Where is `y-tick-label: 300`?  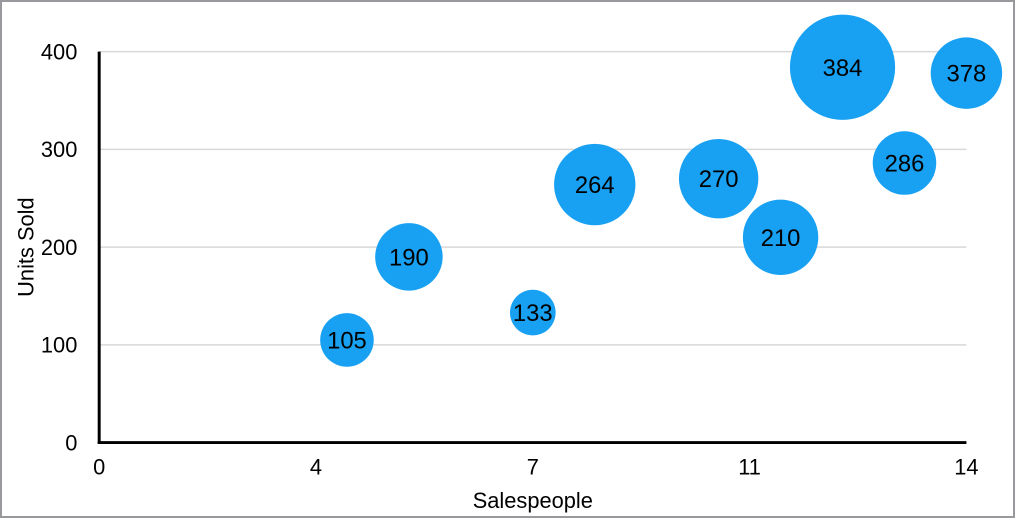 y-tick-label: 300 is located at coordinates (59, 149).